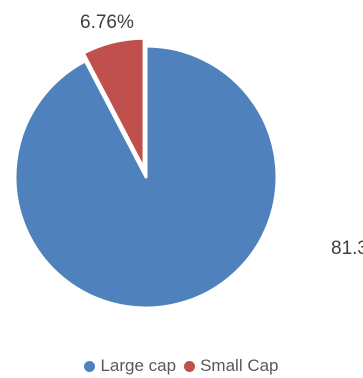  I want to click on legend-label-large-cap: Large cap, so click(138, 365).